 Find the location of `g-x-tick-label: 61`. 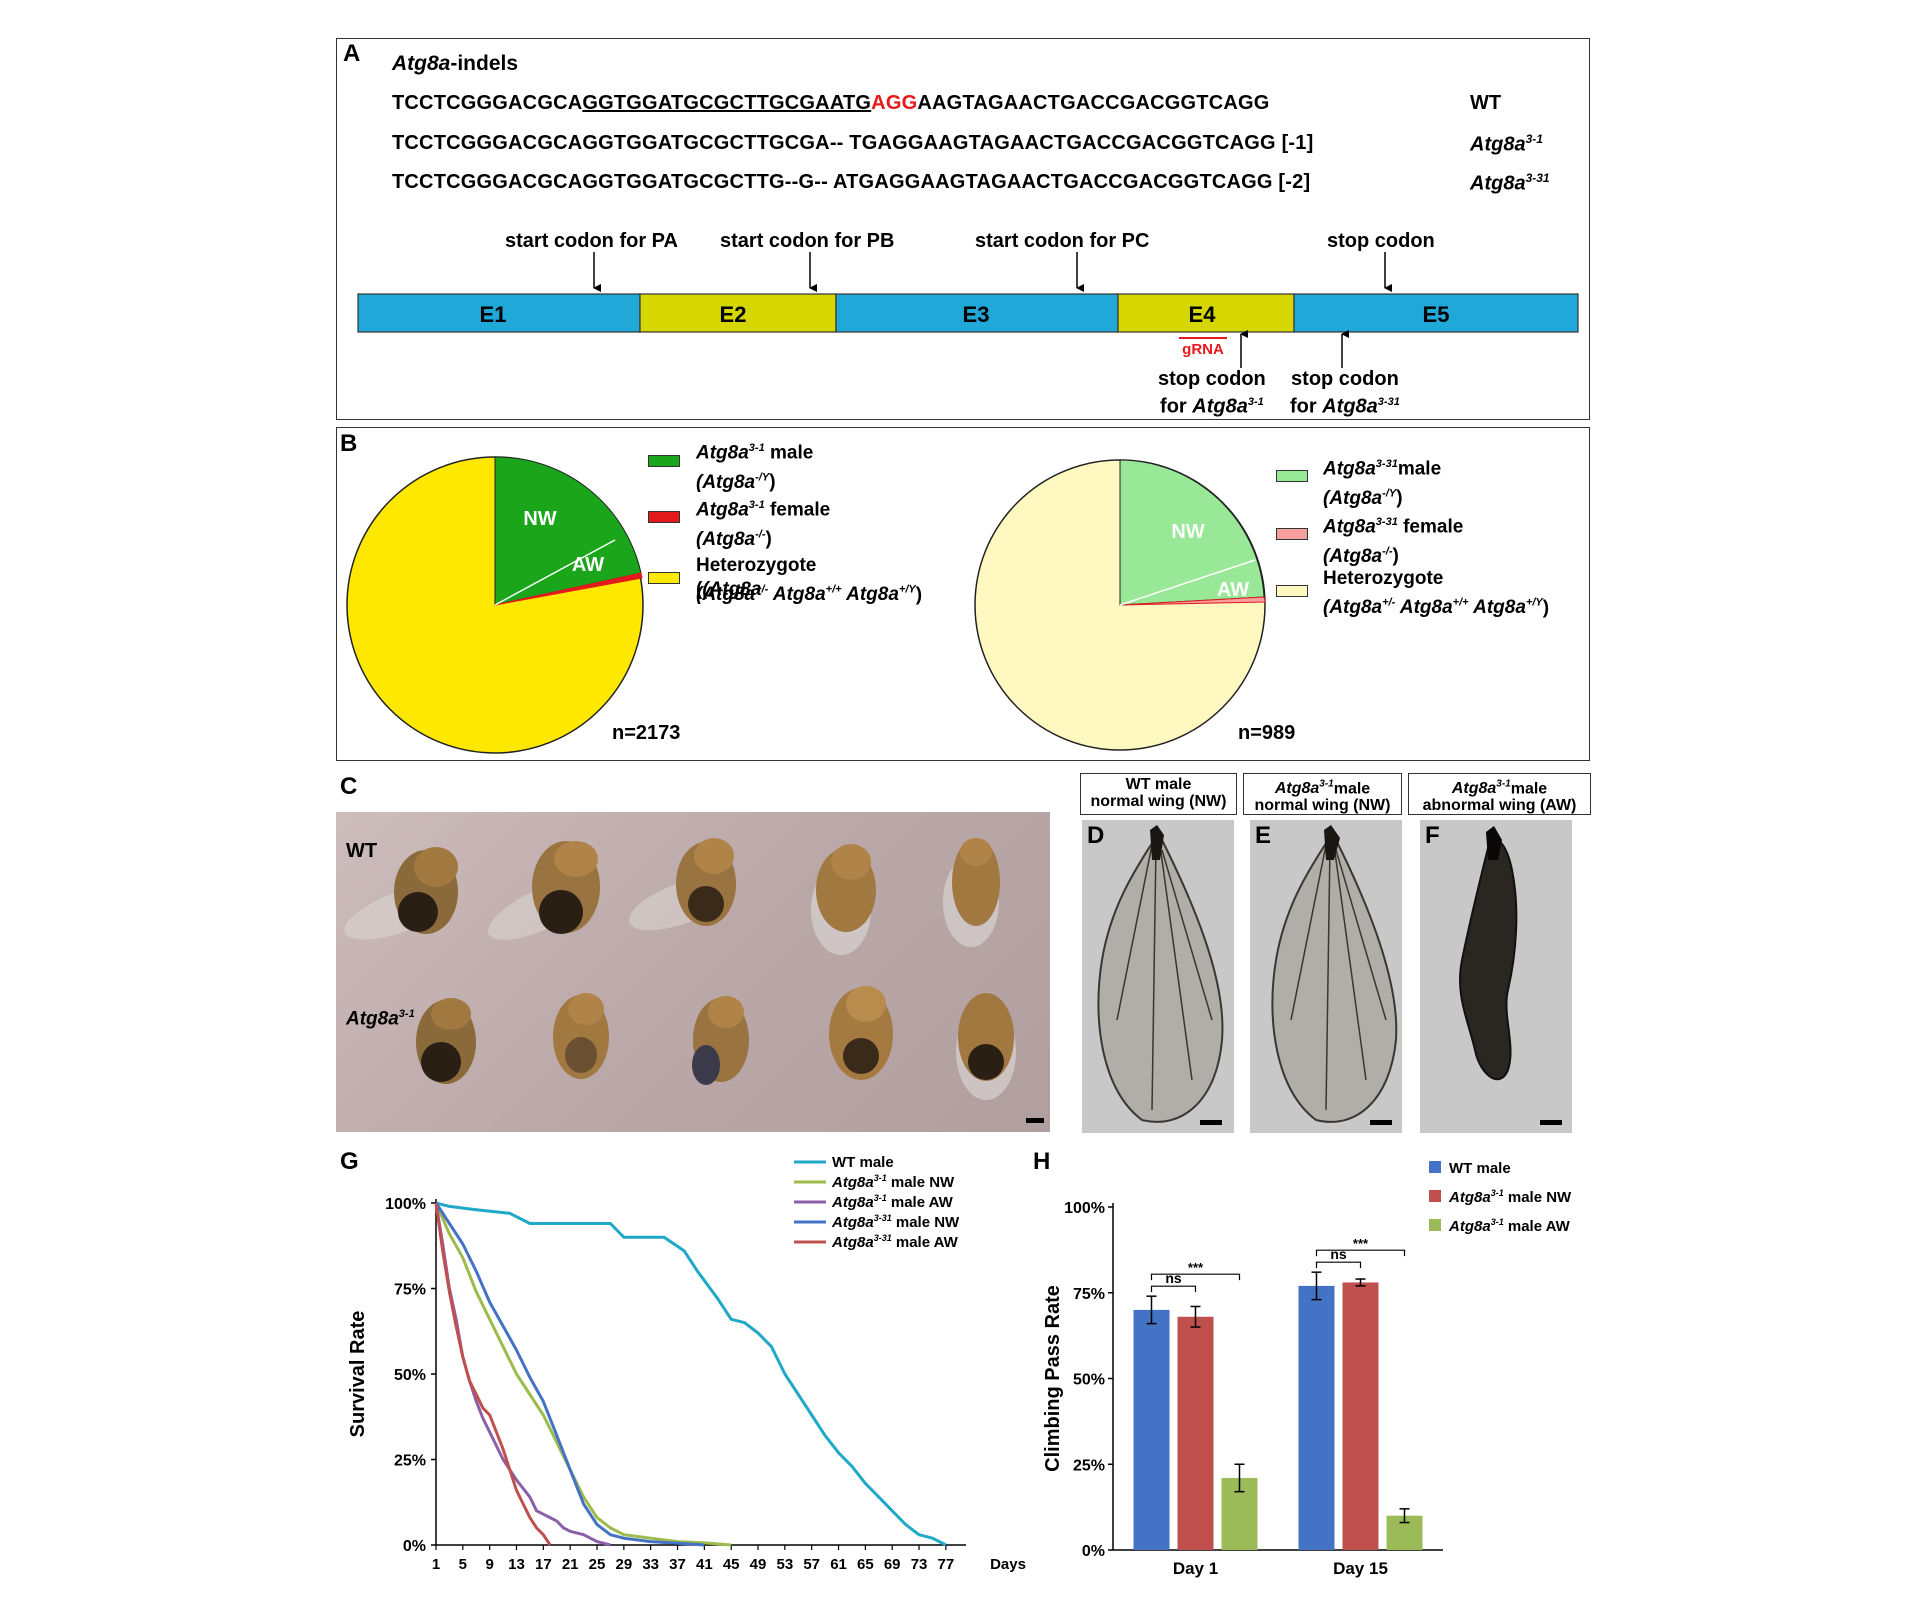

g-x-tick-label: 61 is located at coordinates (838, 1564).